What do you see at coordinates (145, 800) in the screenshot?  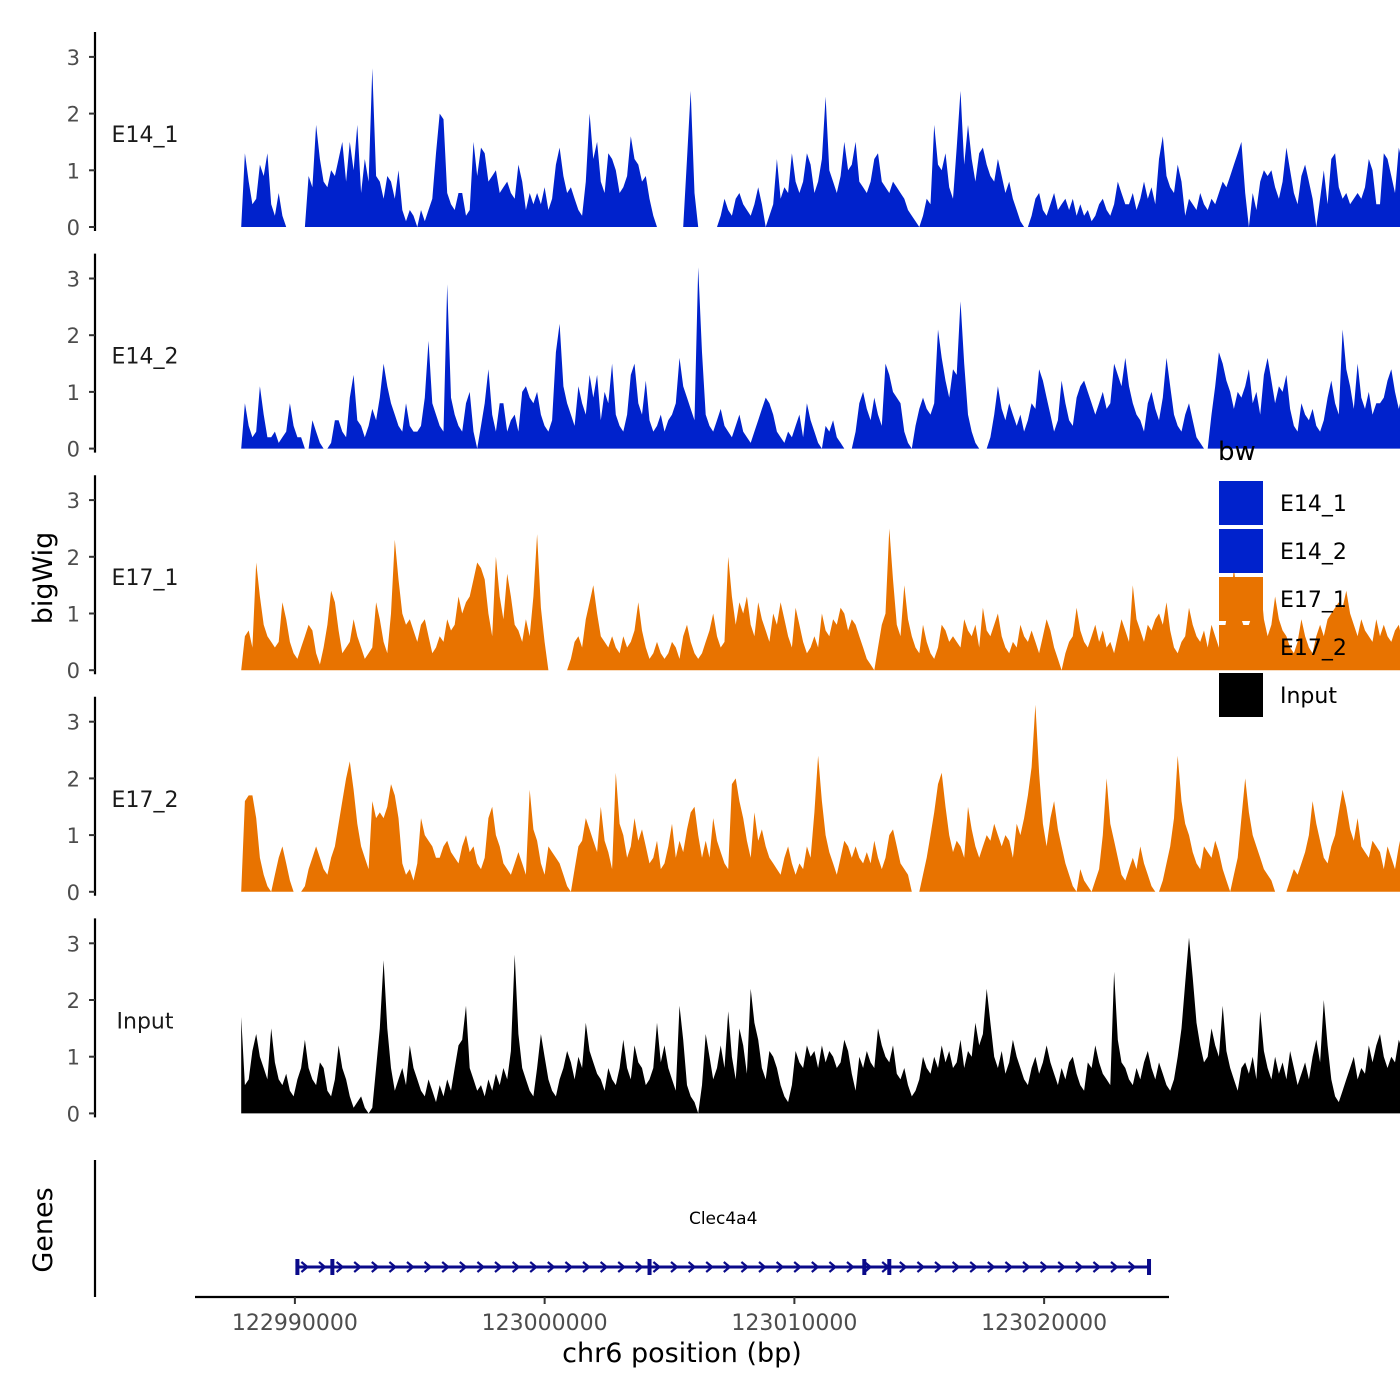 I see `track-label-e17_2: E17_2` at bounding box center [145, 800].